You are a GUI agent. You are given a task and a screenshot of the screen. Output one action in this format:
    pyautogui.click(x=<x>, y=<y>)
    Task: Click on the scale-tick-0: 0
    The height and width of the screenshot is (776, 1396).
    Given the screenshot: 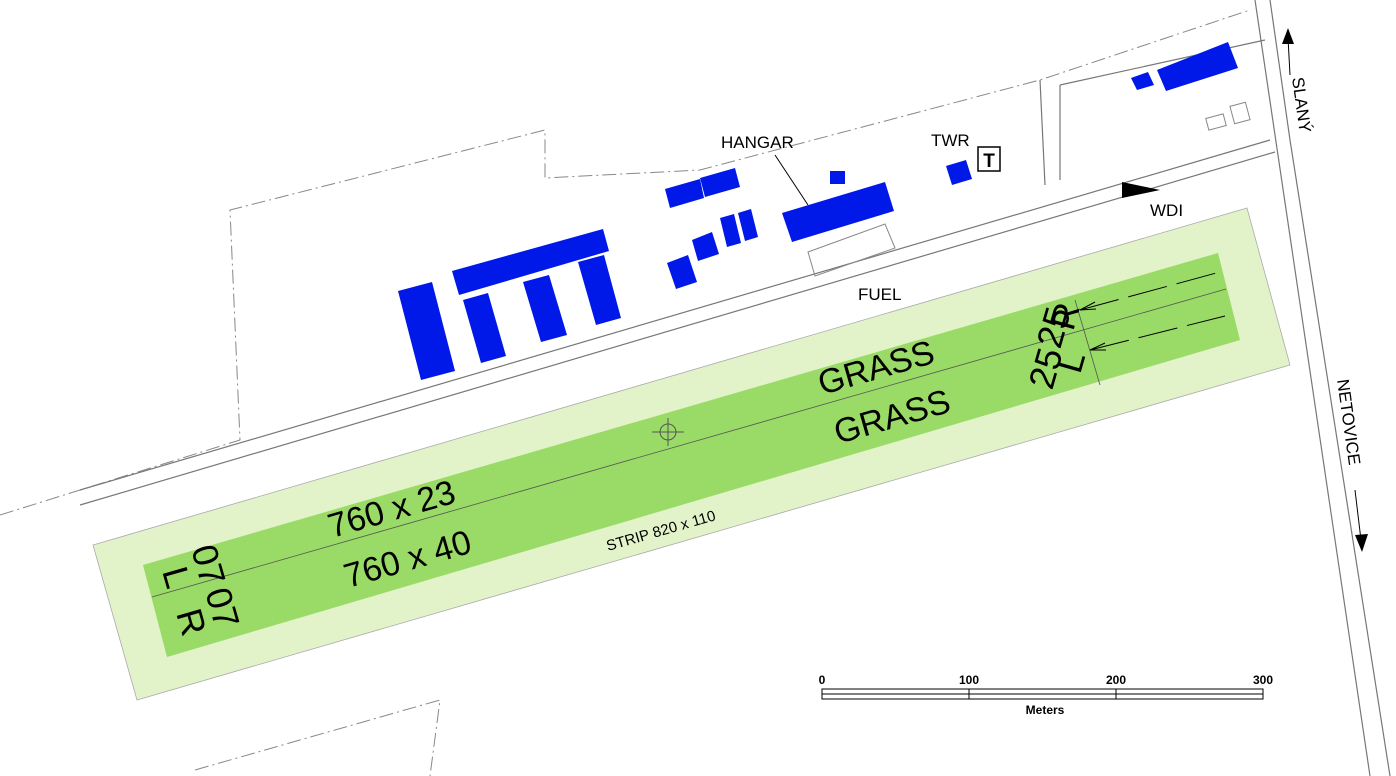 What is the action you would take?
    pyautogui.click(x=822, y=680)
    